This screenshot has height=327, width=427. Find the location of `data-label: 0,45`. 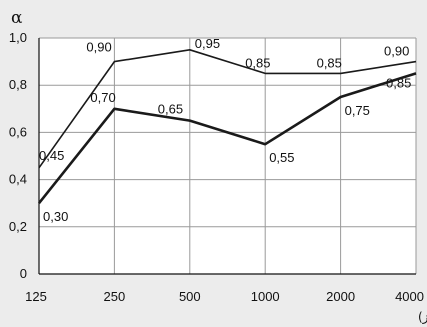

data-label: 0,45 is located at coordinates (51, 155).